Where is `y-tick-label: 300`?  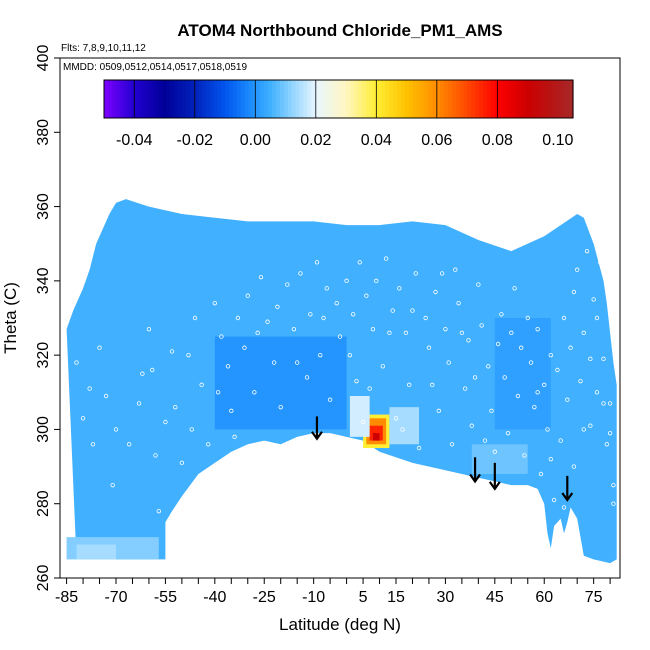 y-tick-label: 300 is located at coordinates (43, 429).